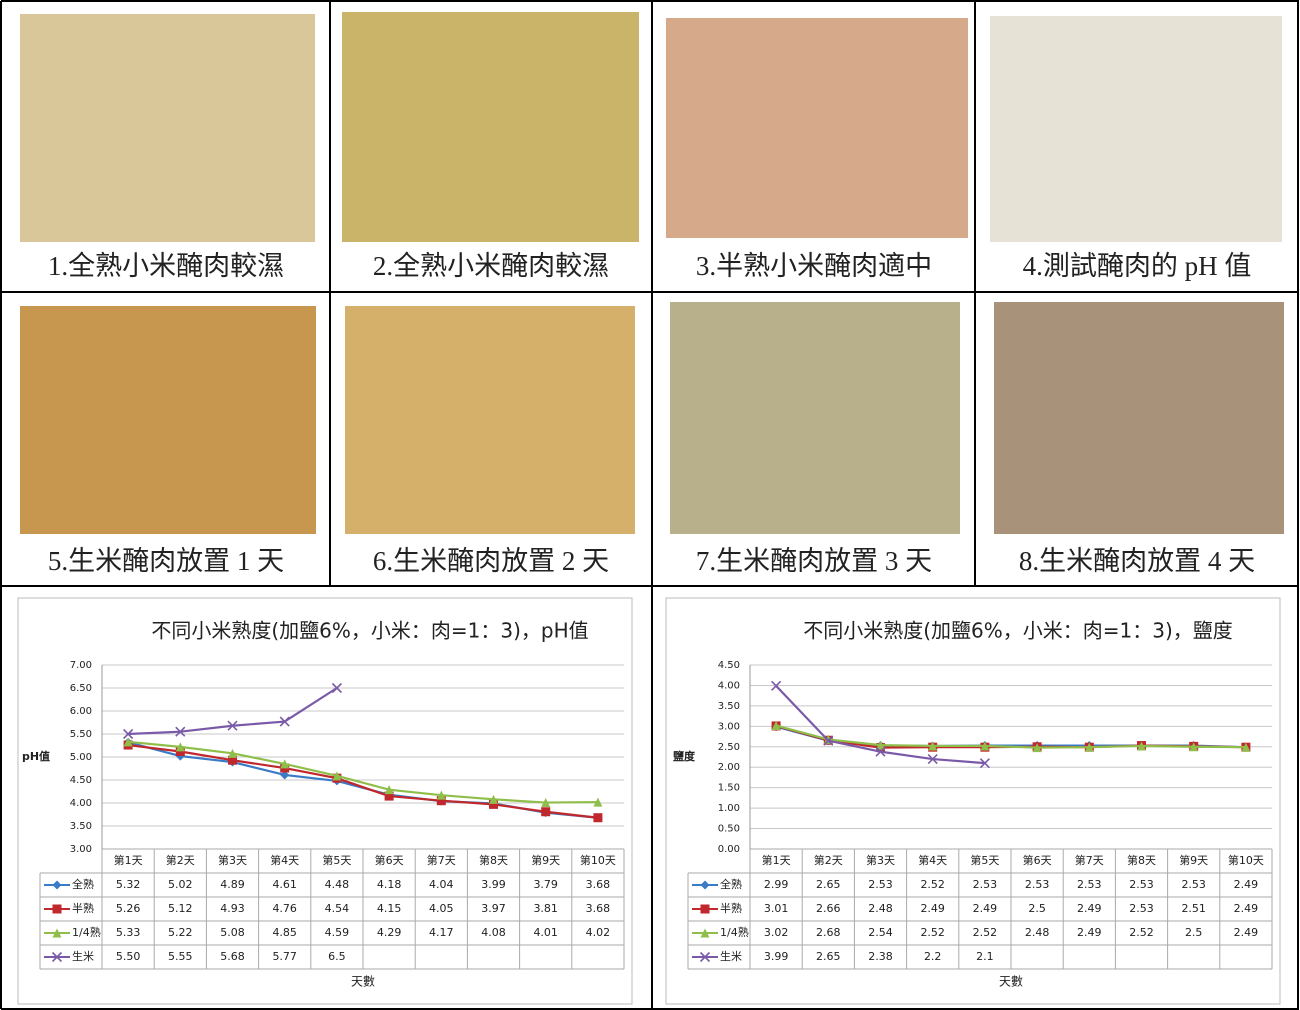 Image resolution: width=1300 pixels, height=1010 pixels. Describe the element at coordinates (493, 932) in the screenshot. I see `table-value: 4.08` at that location.